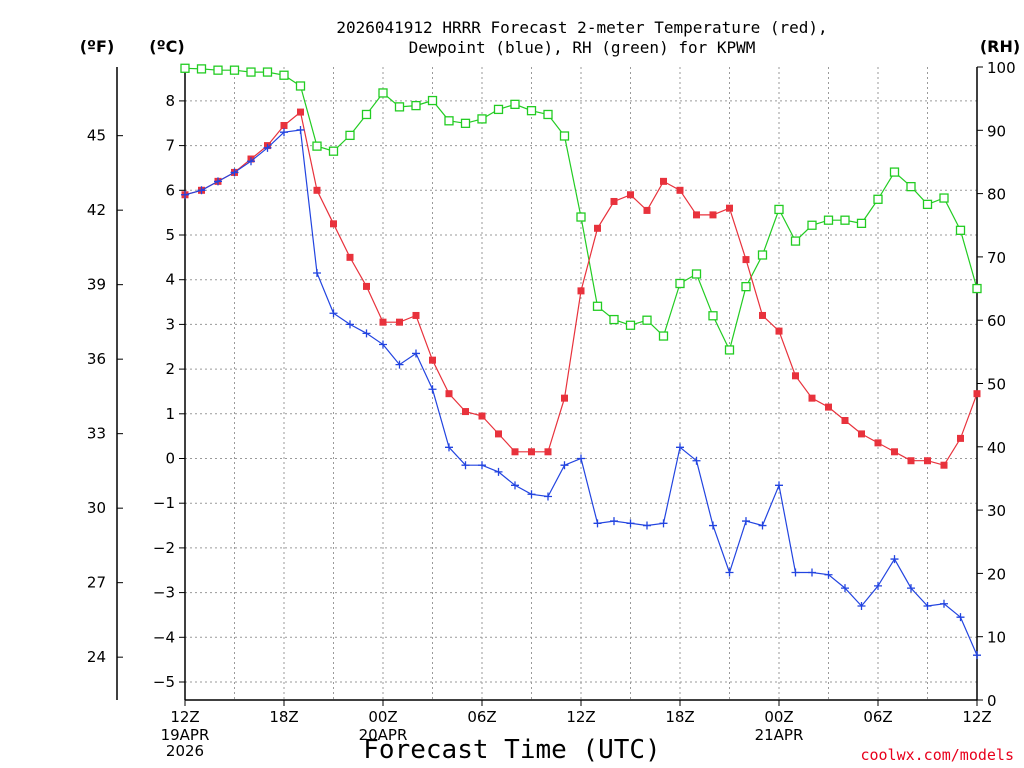 This screenshot has width=1024, height=768. Describe the element at coordinates (96, 136) in the screenshot. I see `fahrenheit-tick-label: 45` at that location.